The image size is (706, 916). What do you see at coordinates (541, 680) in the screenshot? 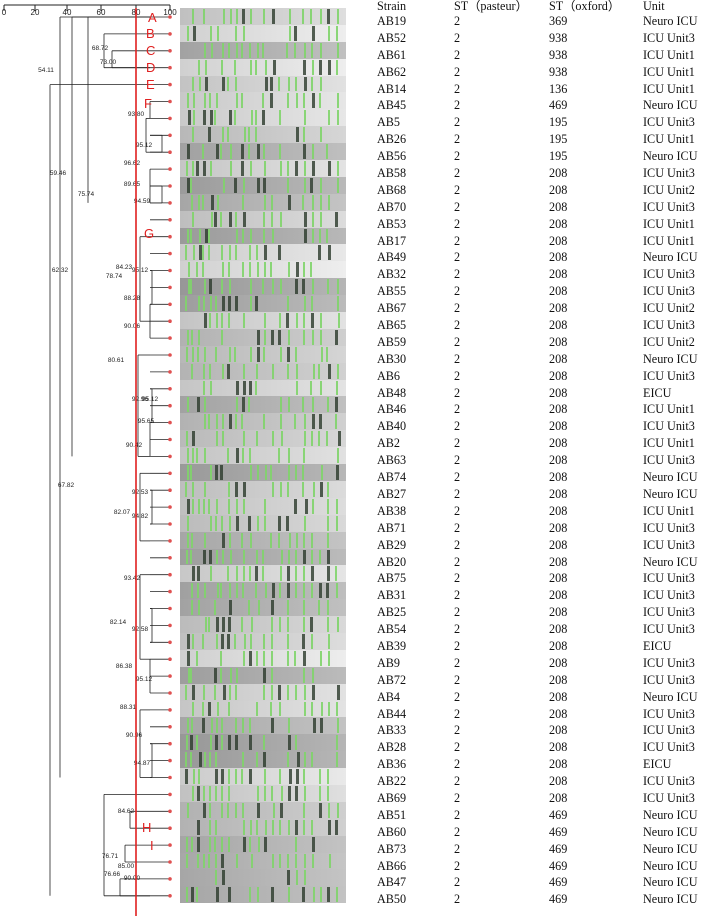
I see `table-row: AB72 2 208 ICU Unit3` at bounding box center [541, 680].